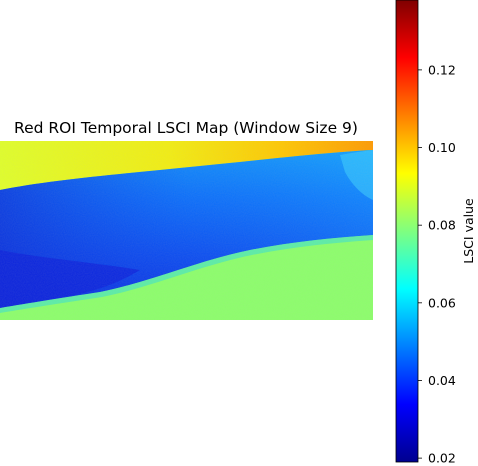 The image size is (478, 466). What do you see at coordinates (407, 231) in the screenshot?
I see `colorbar-gradient` at bounding box center [407, 231].